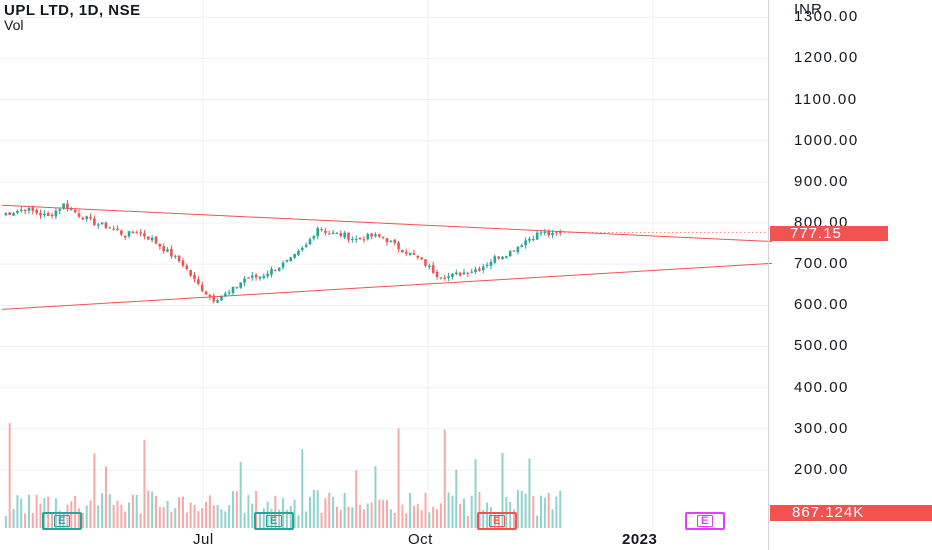  I want to click on currency-label: INR, so click(808, 9).